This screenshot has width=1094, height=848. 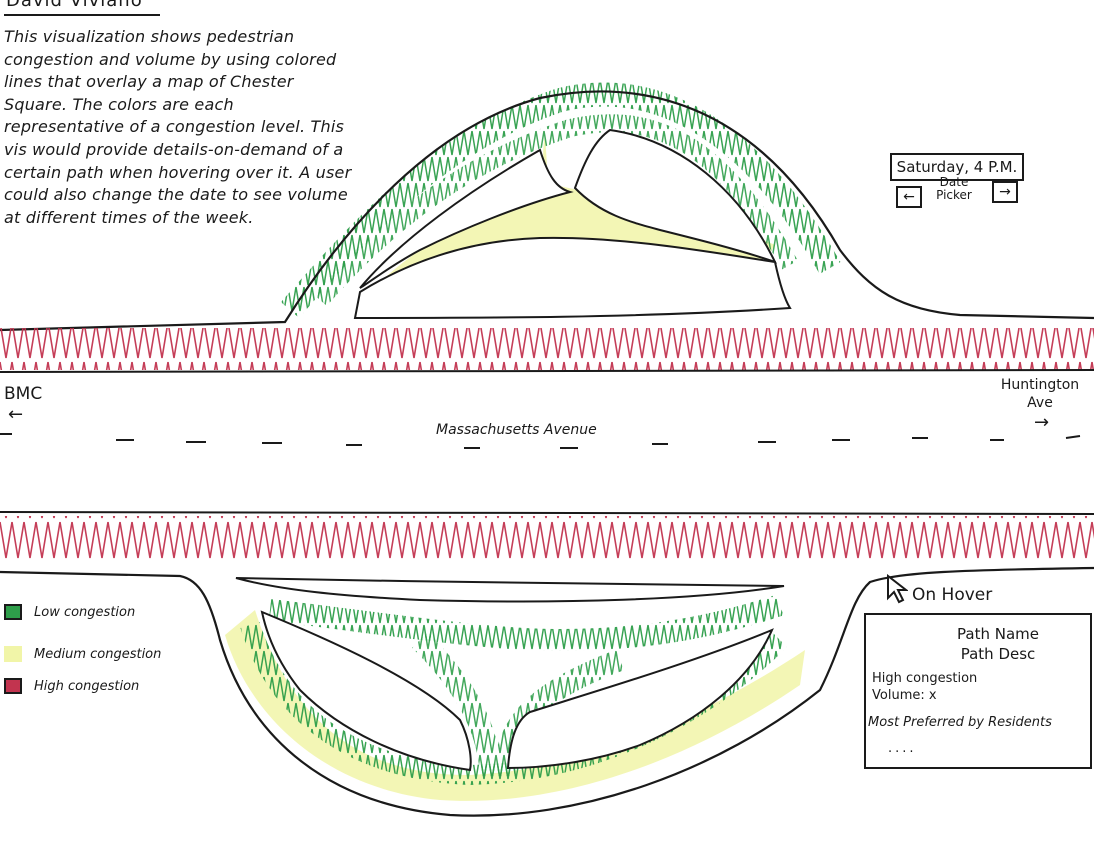 What do you see at coordinates (540, 441) in the screenshot?
I see `center-lane-markings` at bounding box center [540, 441].